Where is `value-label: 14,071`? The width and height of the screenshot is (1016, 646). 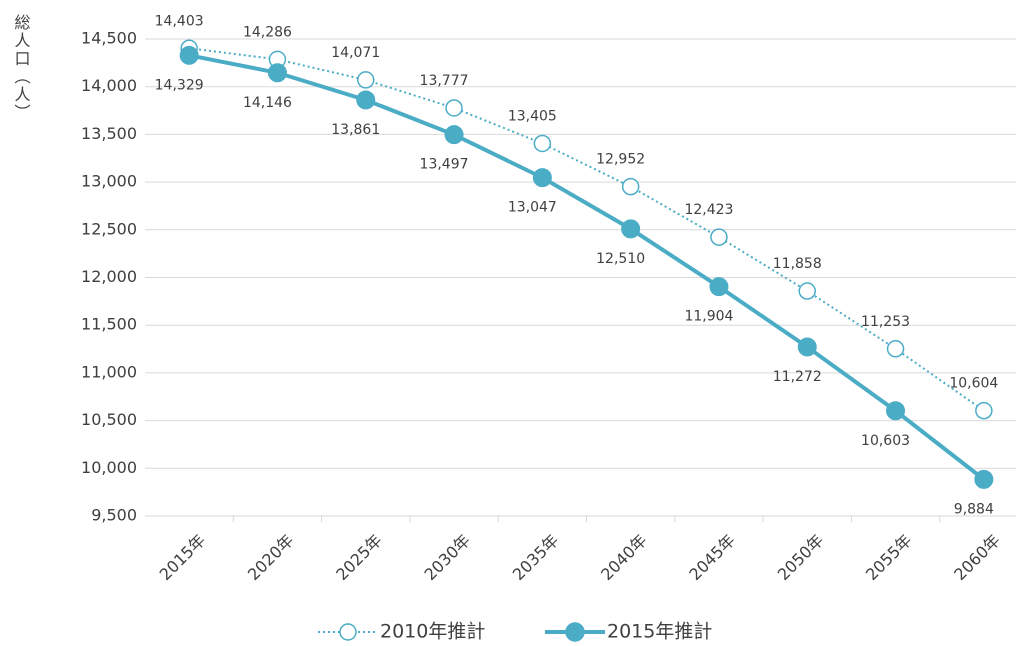 value-label: 14,071 is located at coordinates (355, 53).